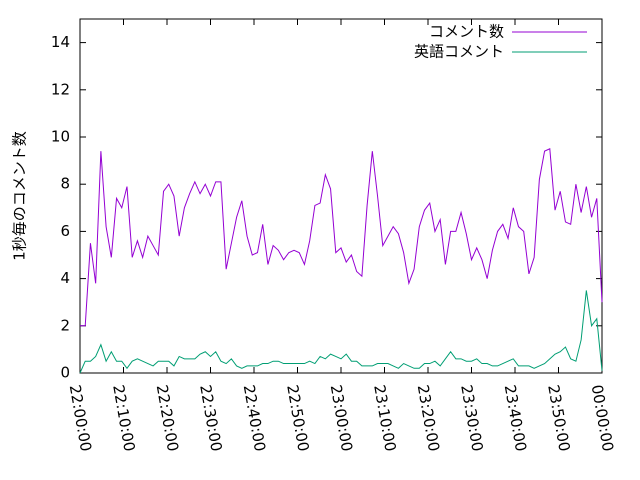 Image resolution: width=640 pixels, height=480 pixels. What do you see at coordinates (60, 89) in the screenshot?
I see `y-tick-label: 12` at bounding box center [60, 89].